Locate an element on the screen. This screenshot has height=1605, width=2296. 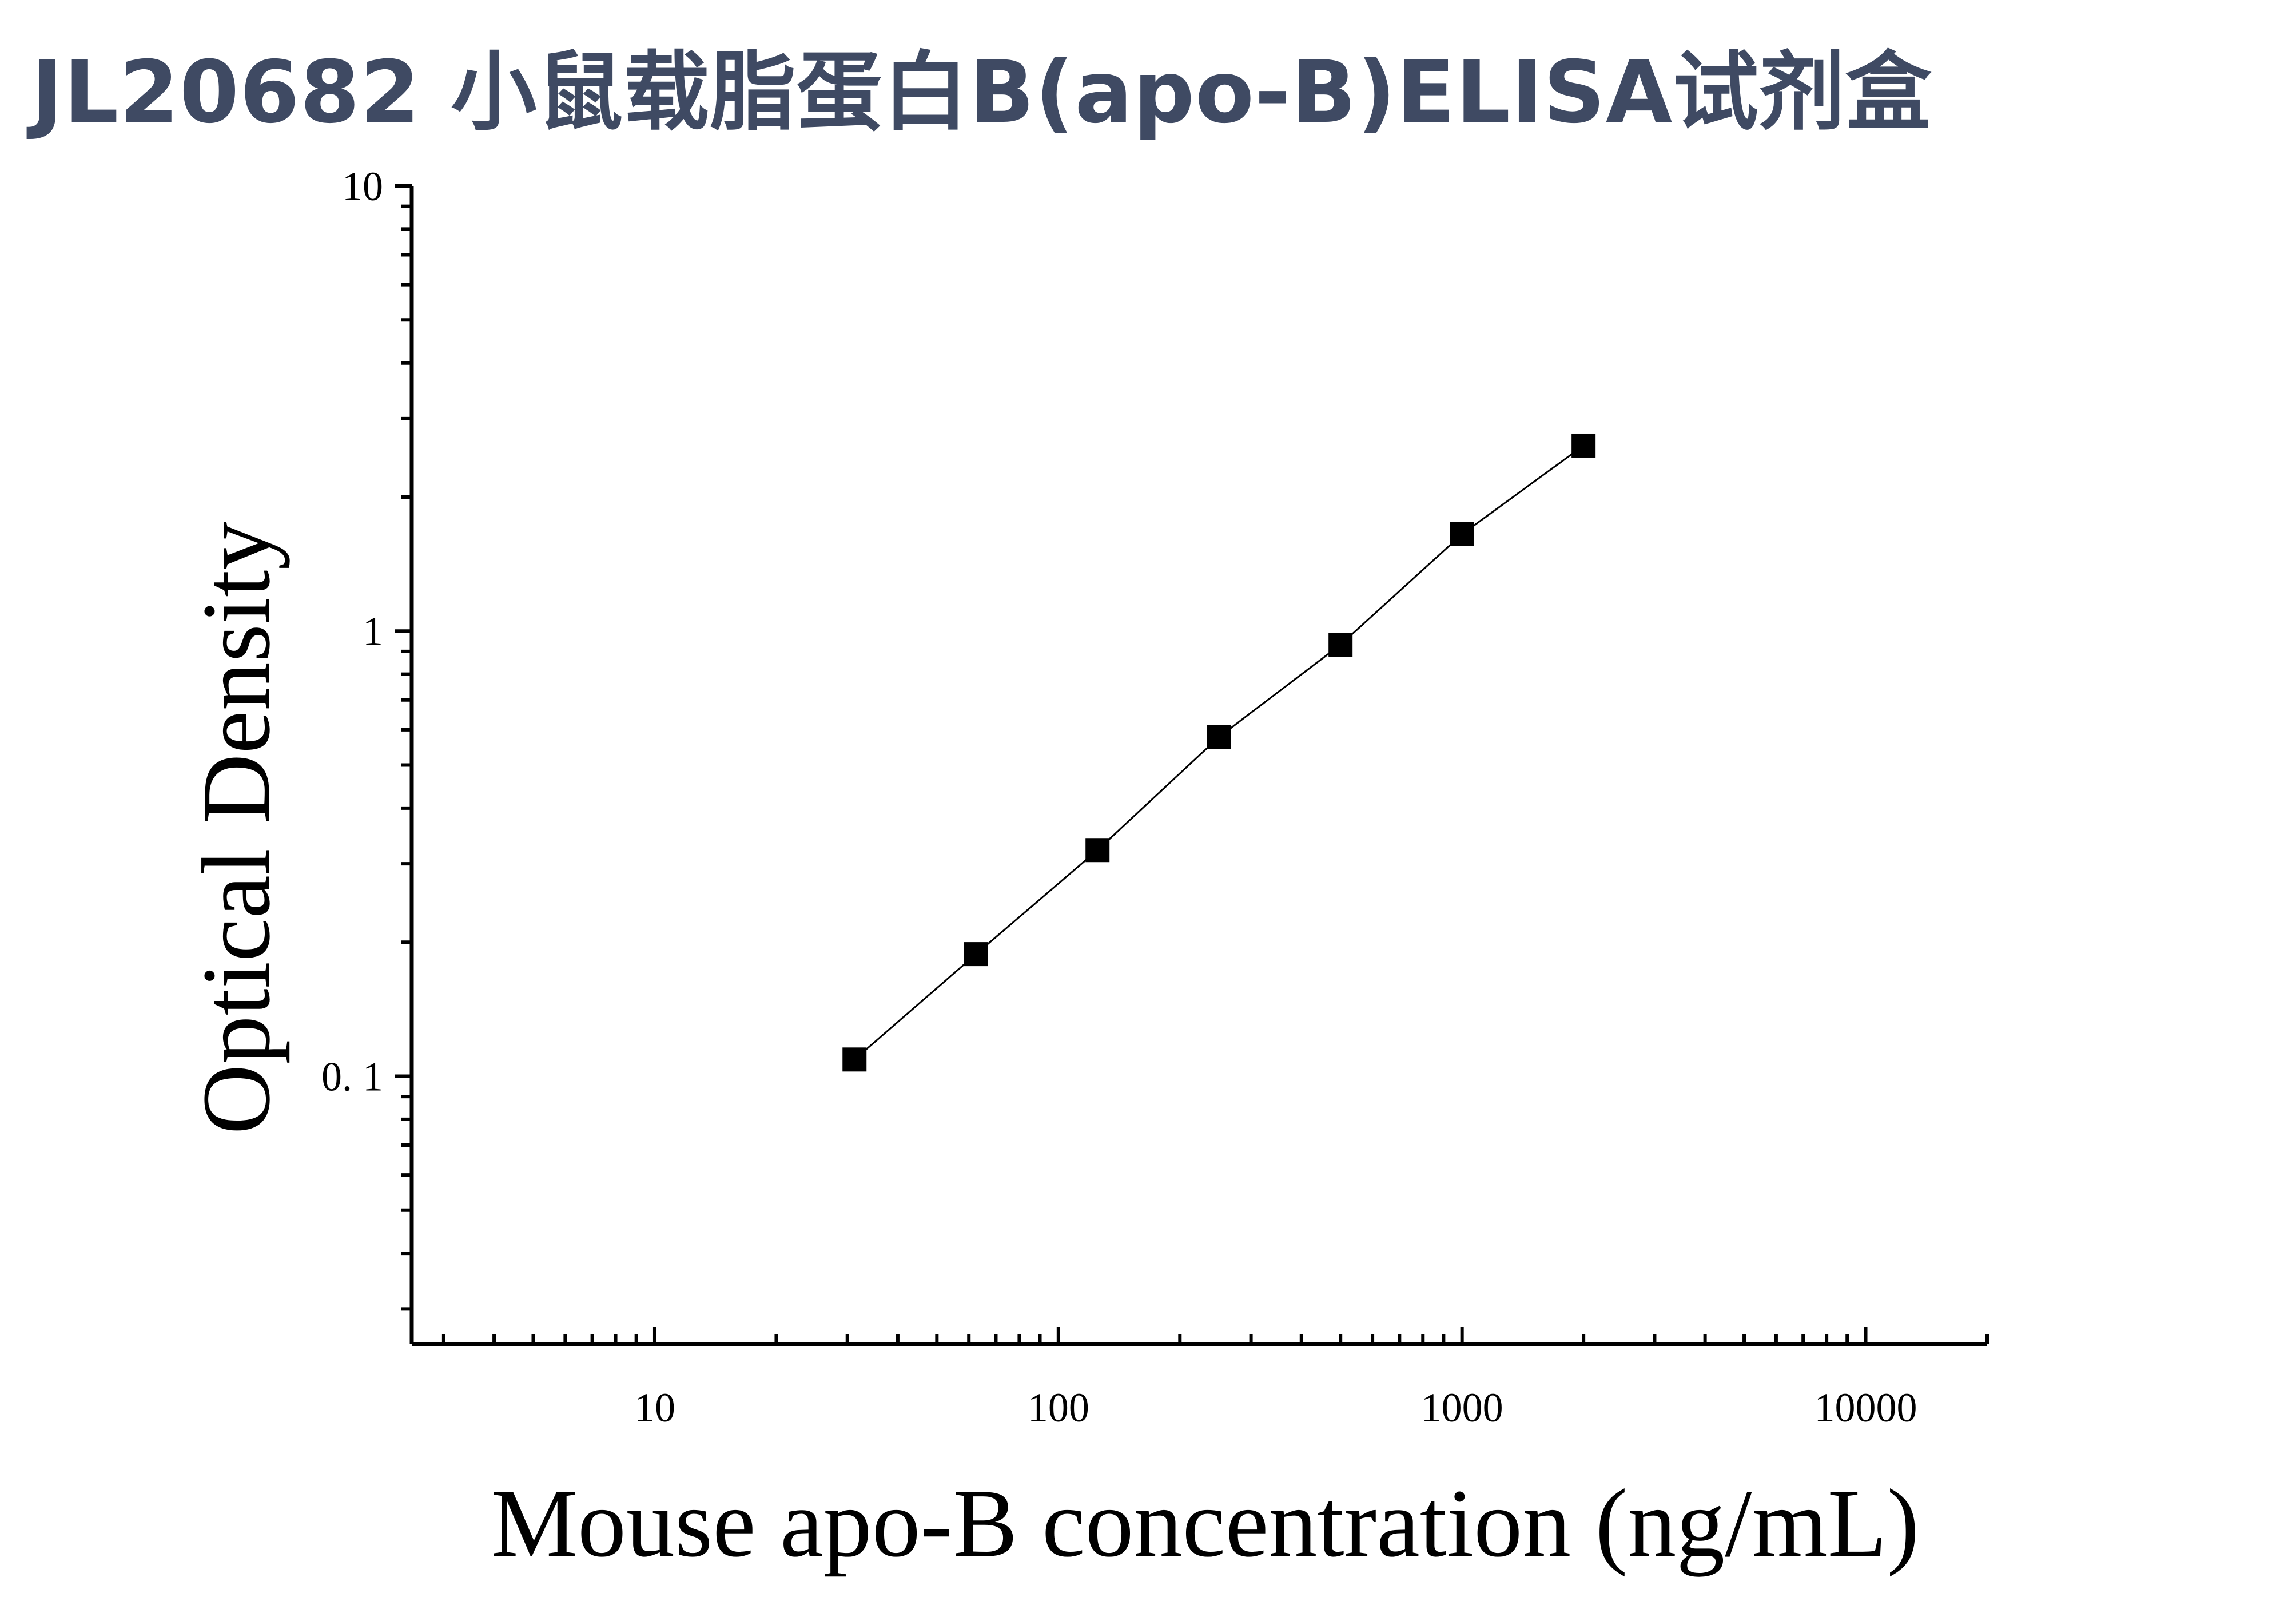
fit-curve is located at coordinates (1219, 750).